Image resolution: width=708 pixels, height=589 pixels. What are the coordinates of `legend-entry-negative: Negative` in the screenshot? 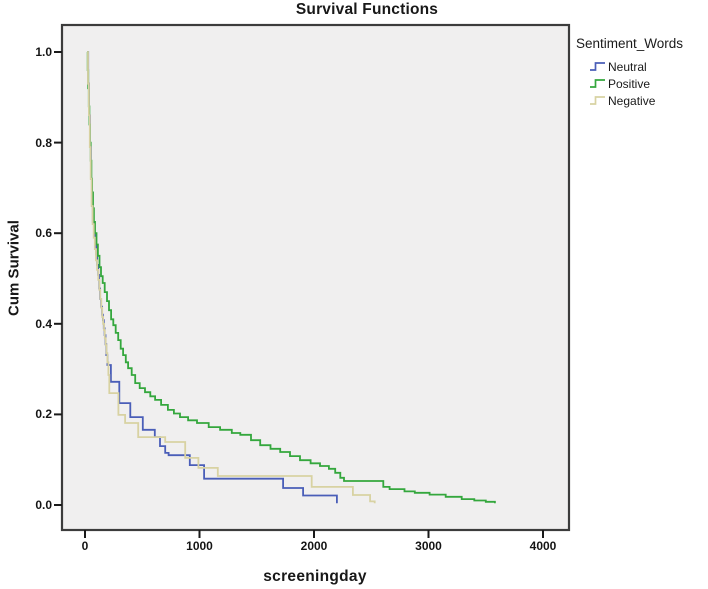 It's located at (642, 100).